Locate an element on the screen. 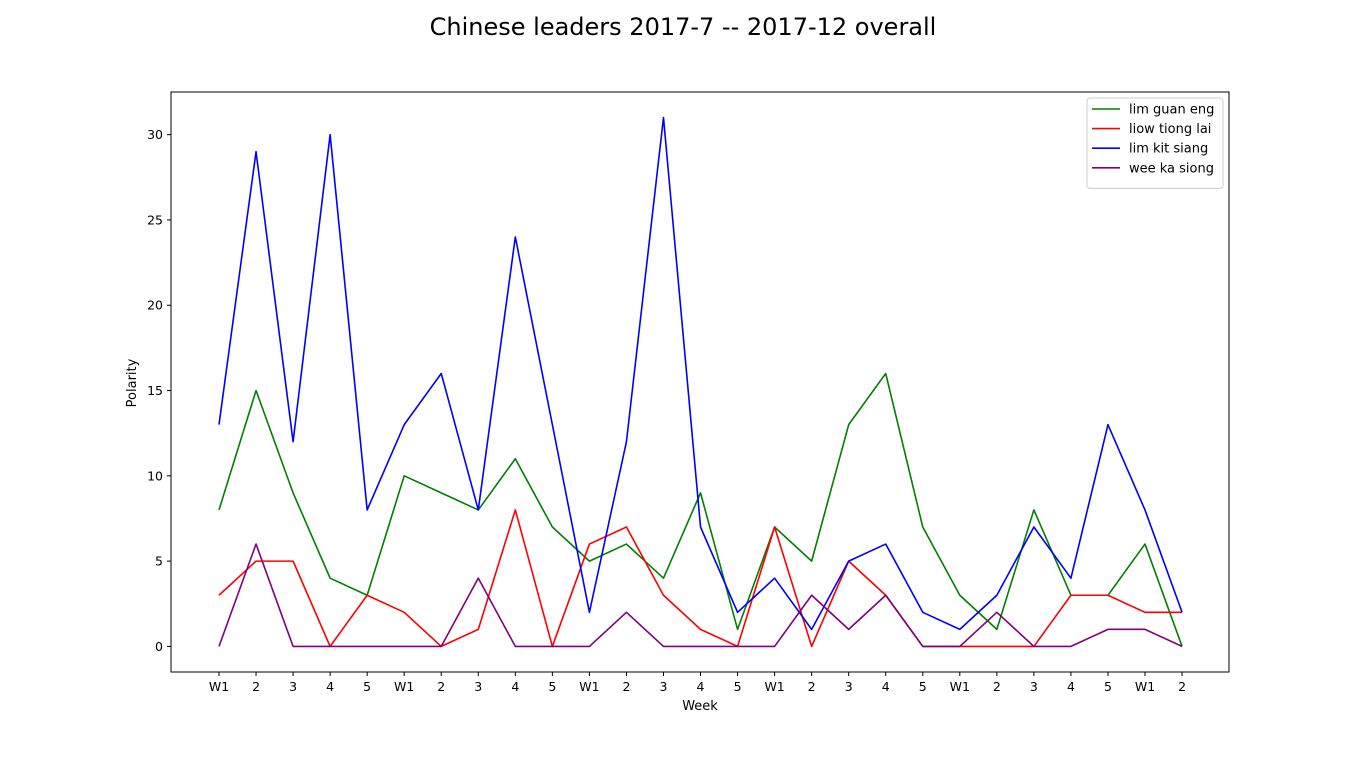 The height and width of the screenshot is (768, 1366). legend-label: wee ka siong is located at coordinates (1171, 168).